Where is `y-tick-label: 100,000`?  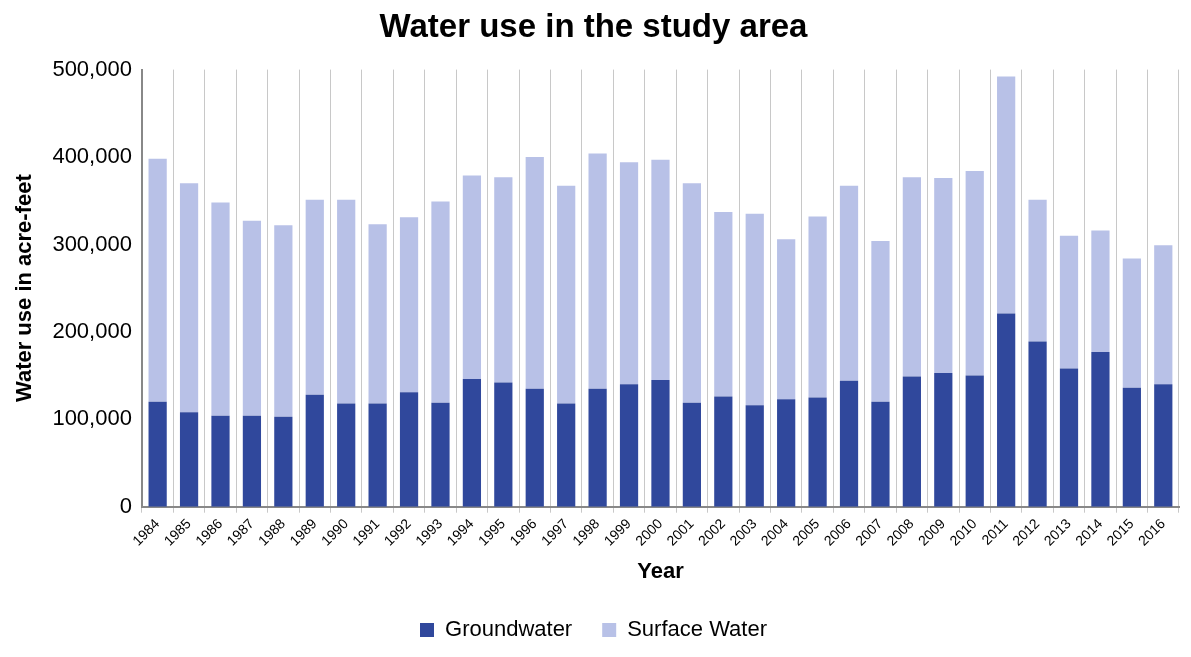 y-tick-label: 100,000 is located at coordinates (92, 418).